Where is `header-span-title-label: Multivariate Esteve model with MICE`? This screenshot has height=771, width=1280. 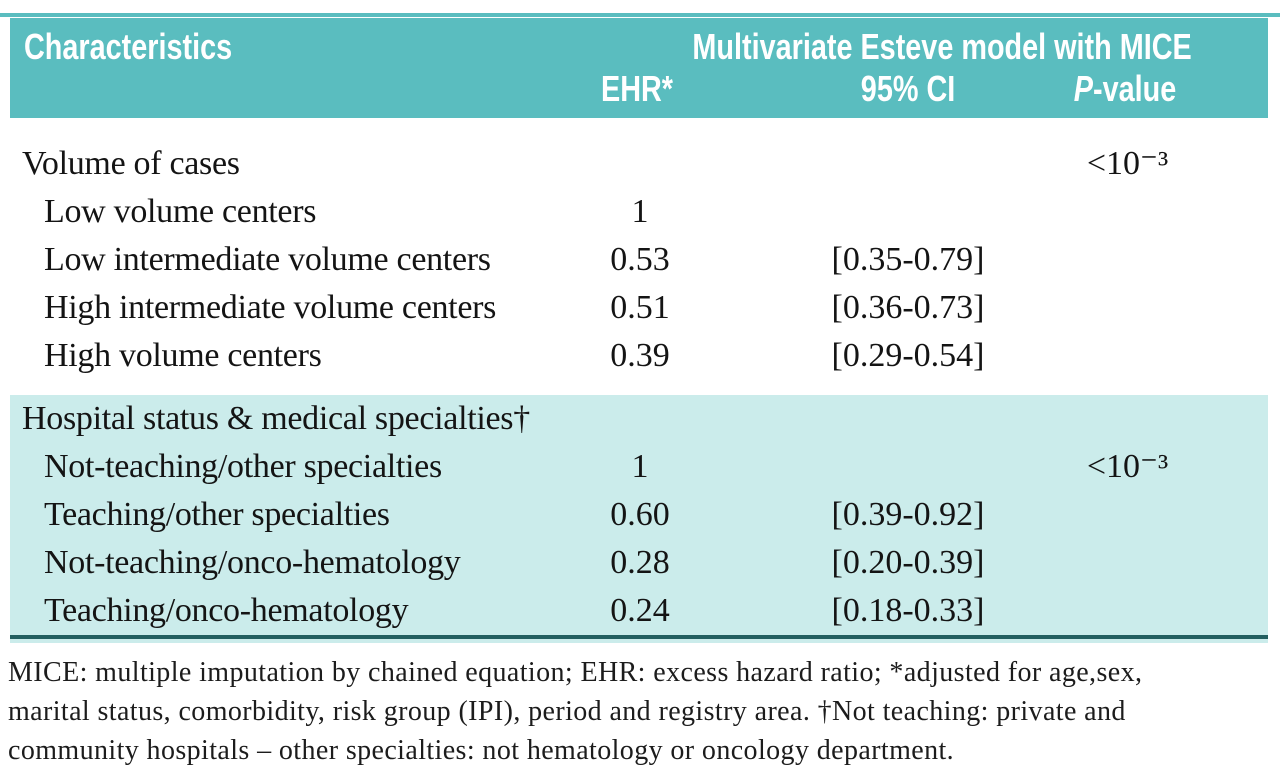 header-span-title-label: Multivariate Esteve model with MICE is located at coordinates (942, 46).